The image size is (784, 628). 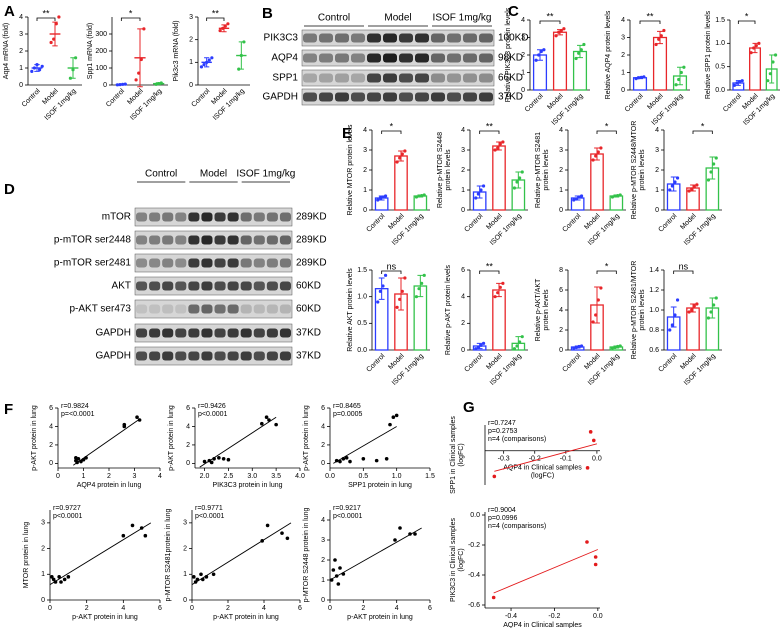 What do you see at coordinates (440, 170) in the screenshot?
I see `y-axis-label: Relative p-MTOR S2448` at bounding box center [440, 170].